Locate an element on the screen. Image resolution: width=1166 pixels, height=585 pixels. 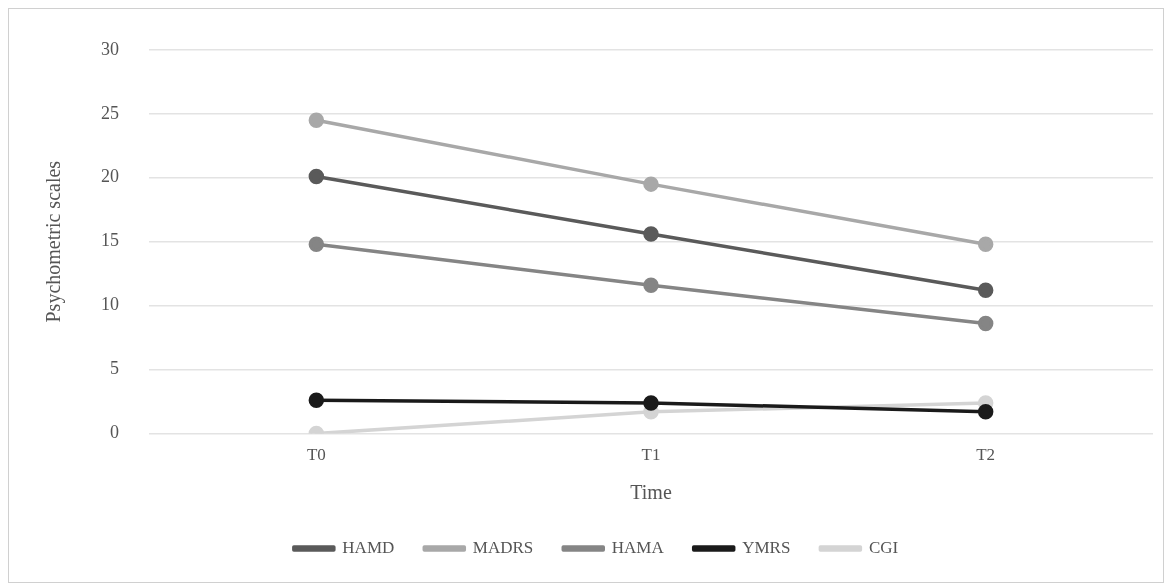
y-tick-label: 25 is located at coordinates (110, 112).